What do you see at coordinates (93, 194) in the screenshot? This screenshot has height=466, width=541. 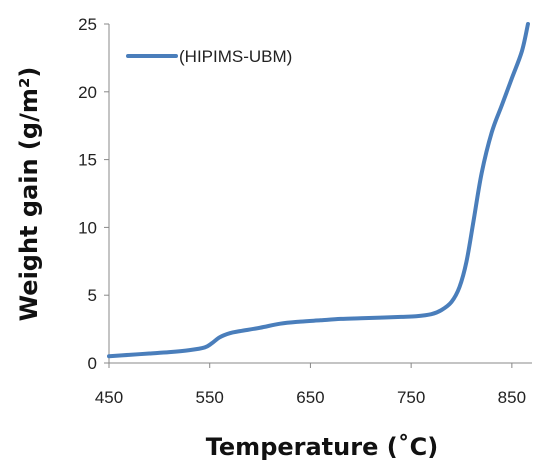 I see `y-tick-group: 0 5 10 15 20 25` at bounding box center [93, 194].